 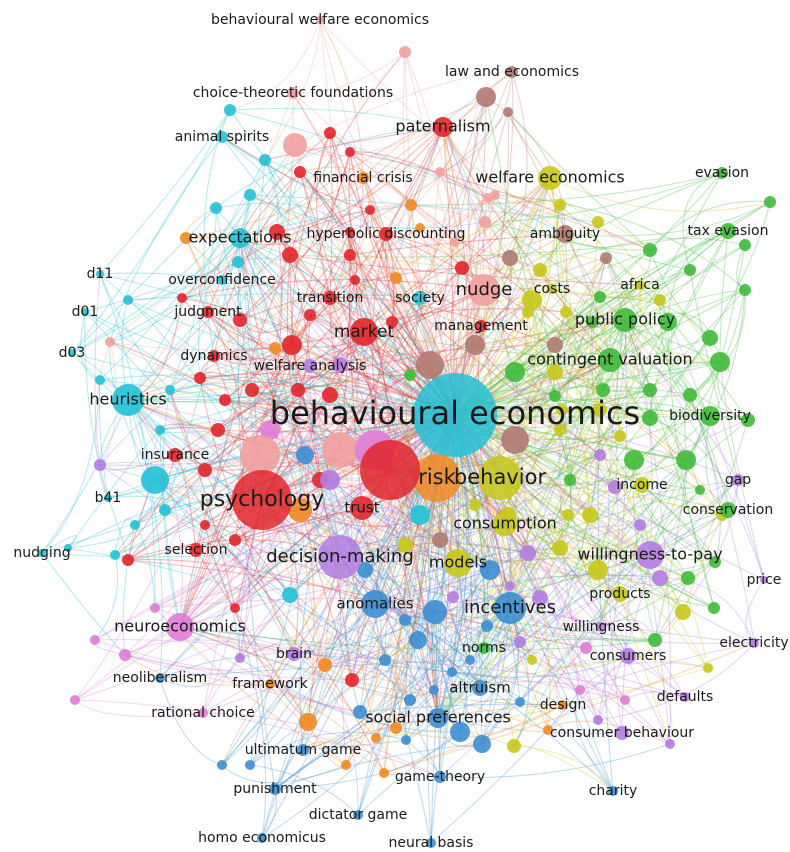 What do you see at coordinates (710, 416) in the screenshot?
I see `node-biodiversity` at bounding box center [710, 416].